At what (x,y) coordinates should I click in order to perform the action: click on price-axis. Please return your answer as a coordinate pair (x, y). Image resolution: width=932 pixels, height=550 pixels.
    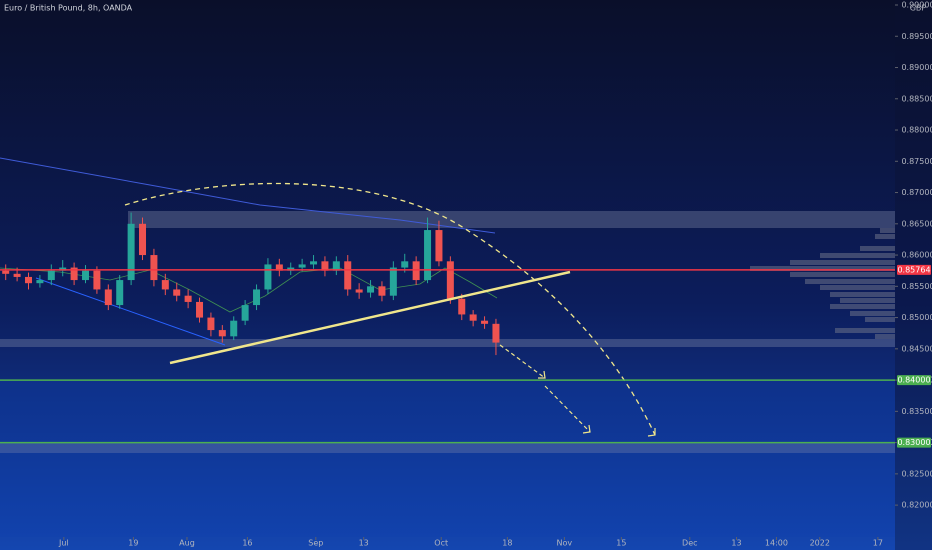
    Looking at the image, I should click on (913, 275).